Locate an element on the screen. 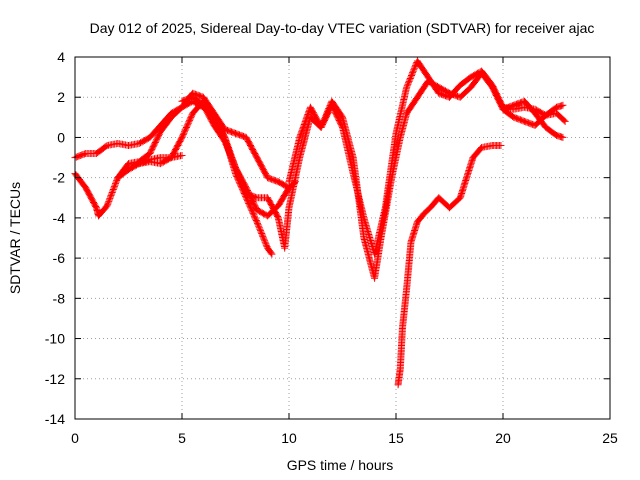 Image resolution: width=640 pixels, height=480 pixels. y-tick-label: -8 is located at coordinates (59, 298).